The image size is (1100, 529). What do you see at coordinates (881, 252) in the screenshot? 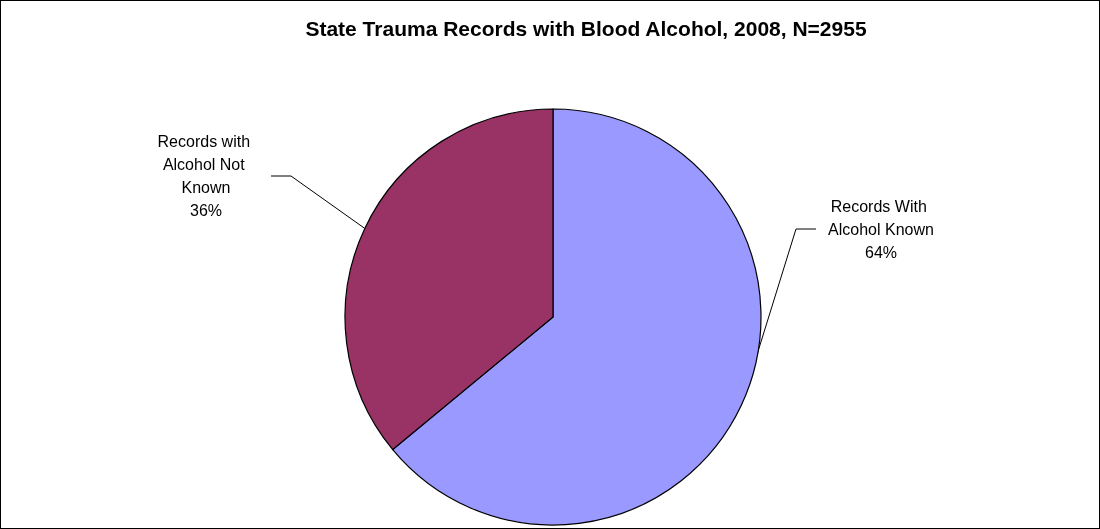
I see `data-label: 64%` at bounding box center [881, 252].